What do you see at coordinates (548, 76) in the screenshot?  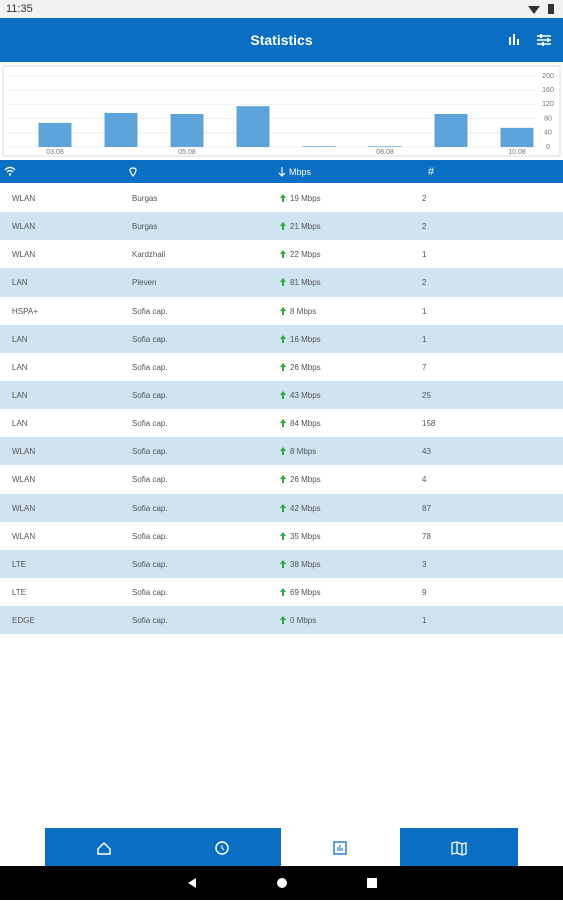 I see `y-tick-label: 200` at bounding box center [548, 76].